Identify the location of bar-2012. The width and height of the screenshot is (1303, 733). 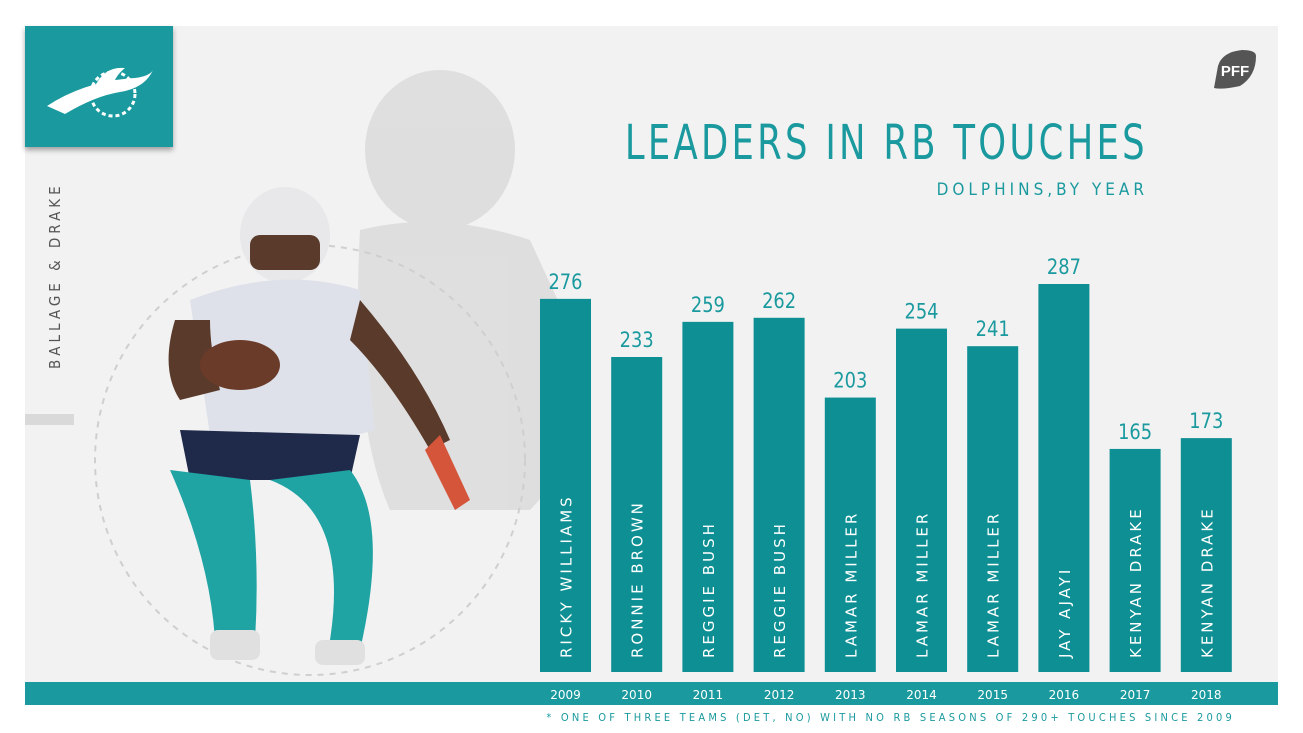
(779, 494).